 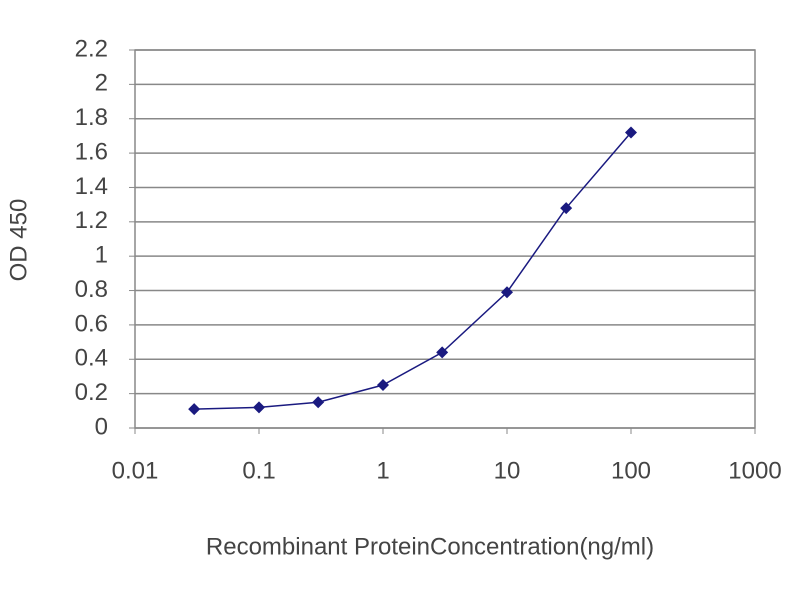 What do you see at coordinates (101, 426) in the screenshot?
I see `y-tick-label: 0` at bounding box center [101, 426].